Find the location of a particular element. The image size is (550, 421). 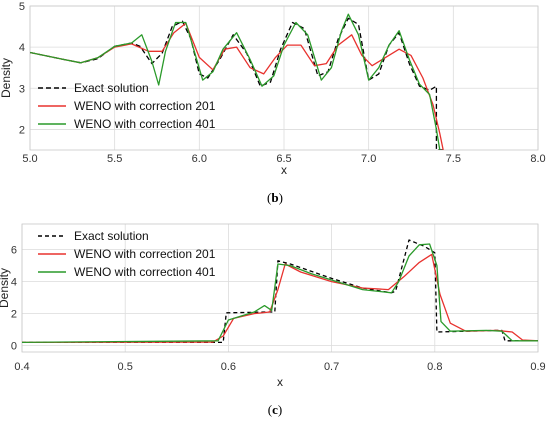

x-tick-label: 7.5 is located at coordinates (453, 159).